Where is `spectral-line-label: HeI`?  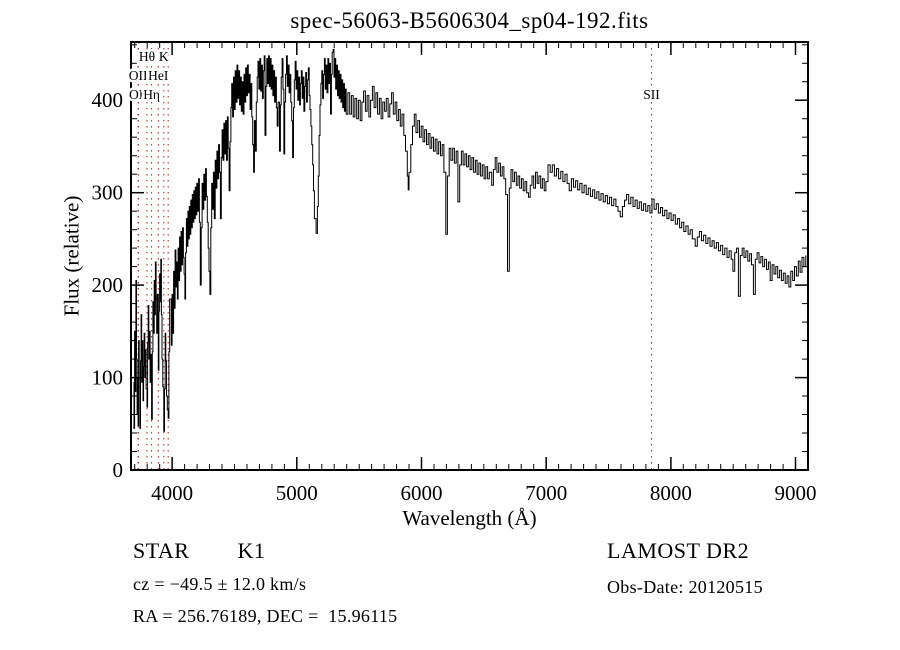
spectral-line-label: HeI is located at coordinates (158, 75).